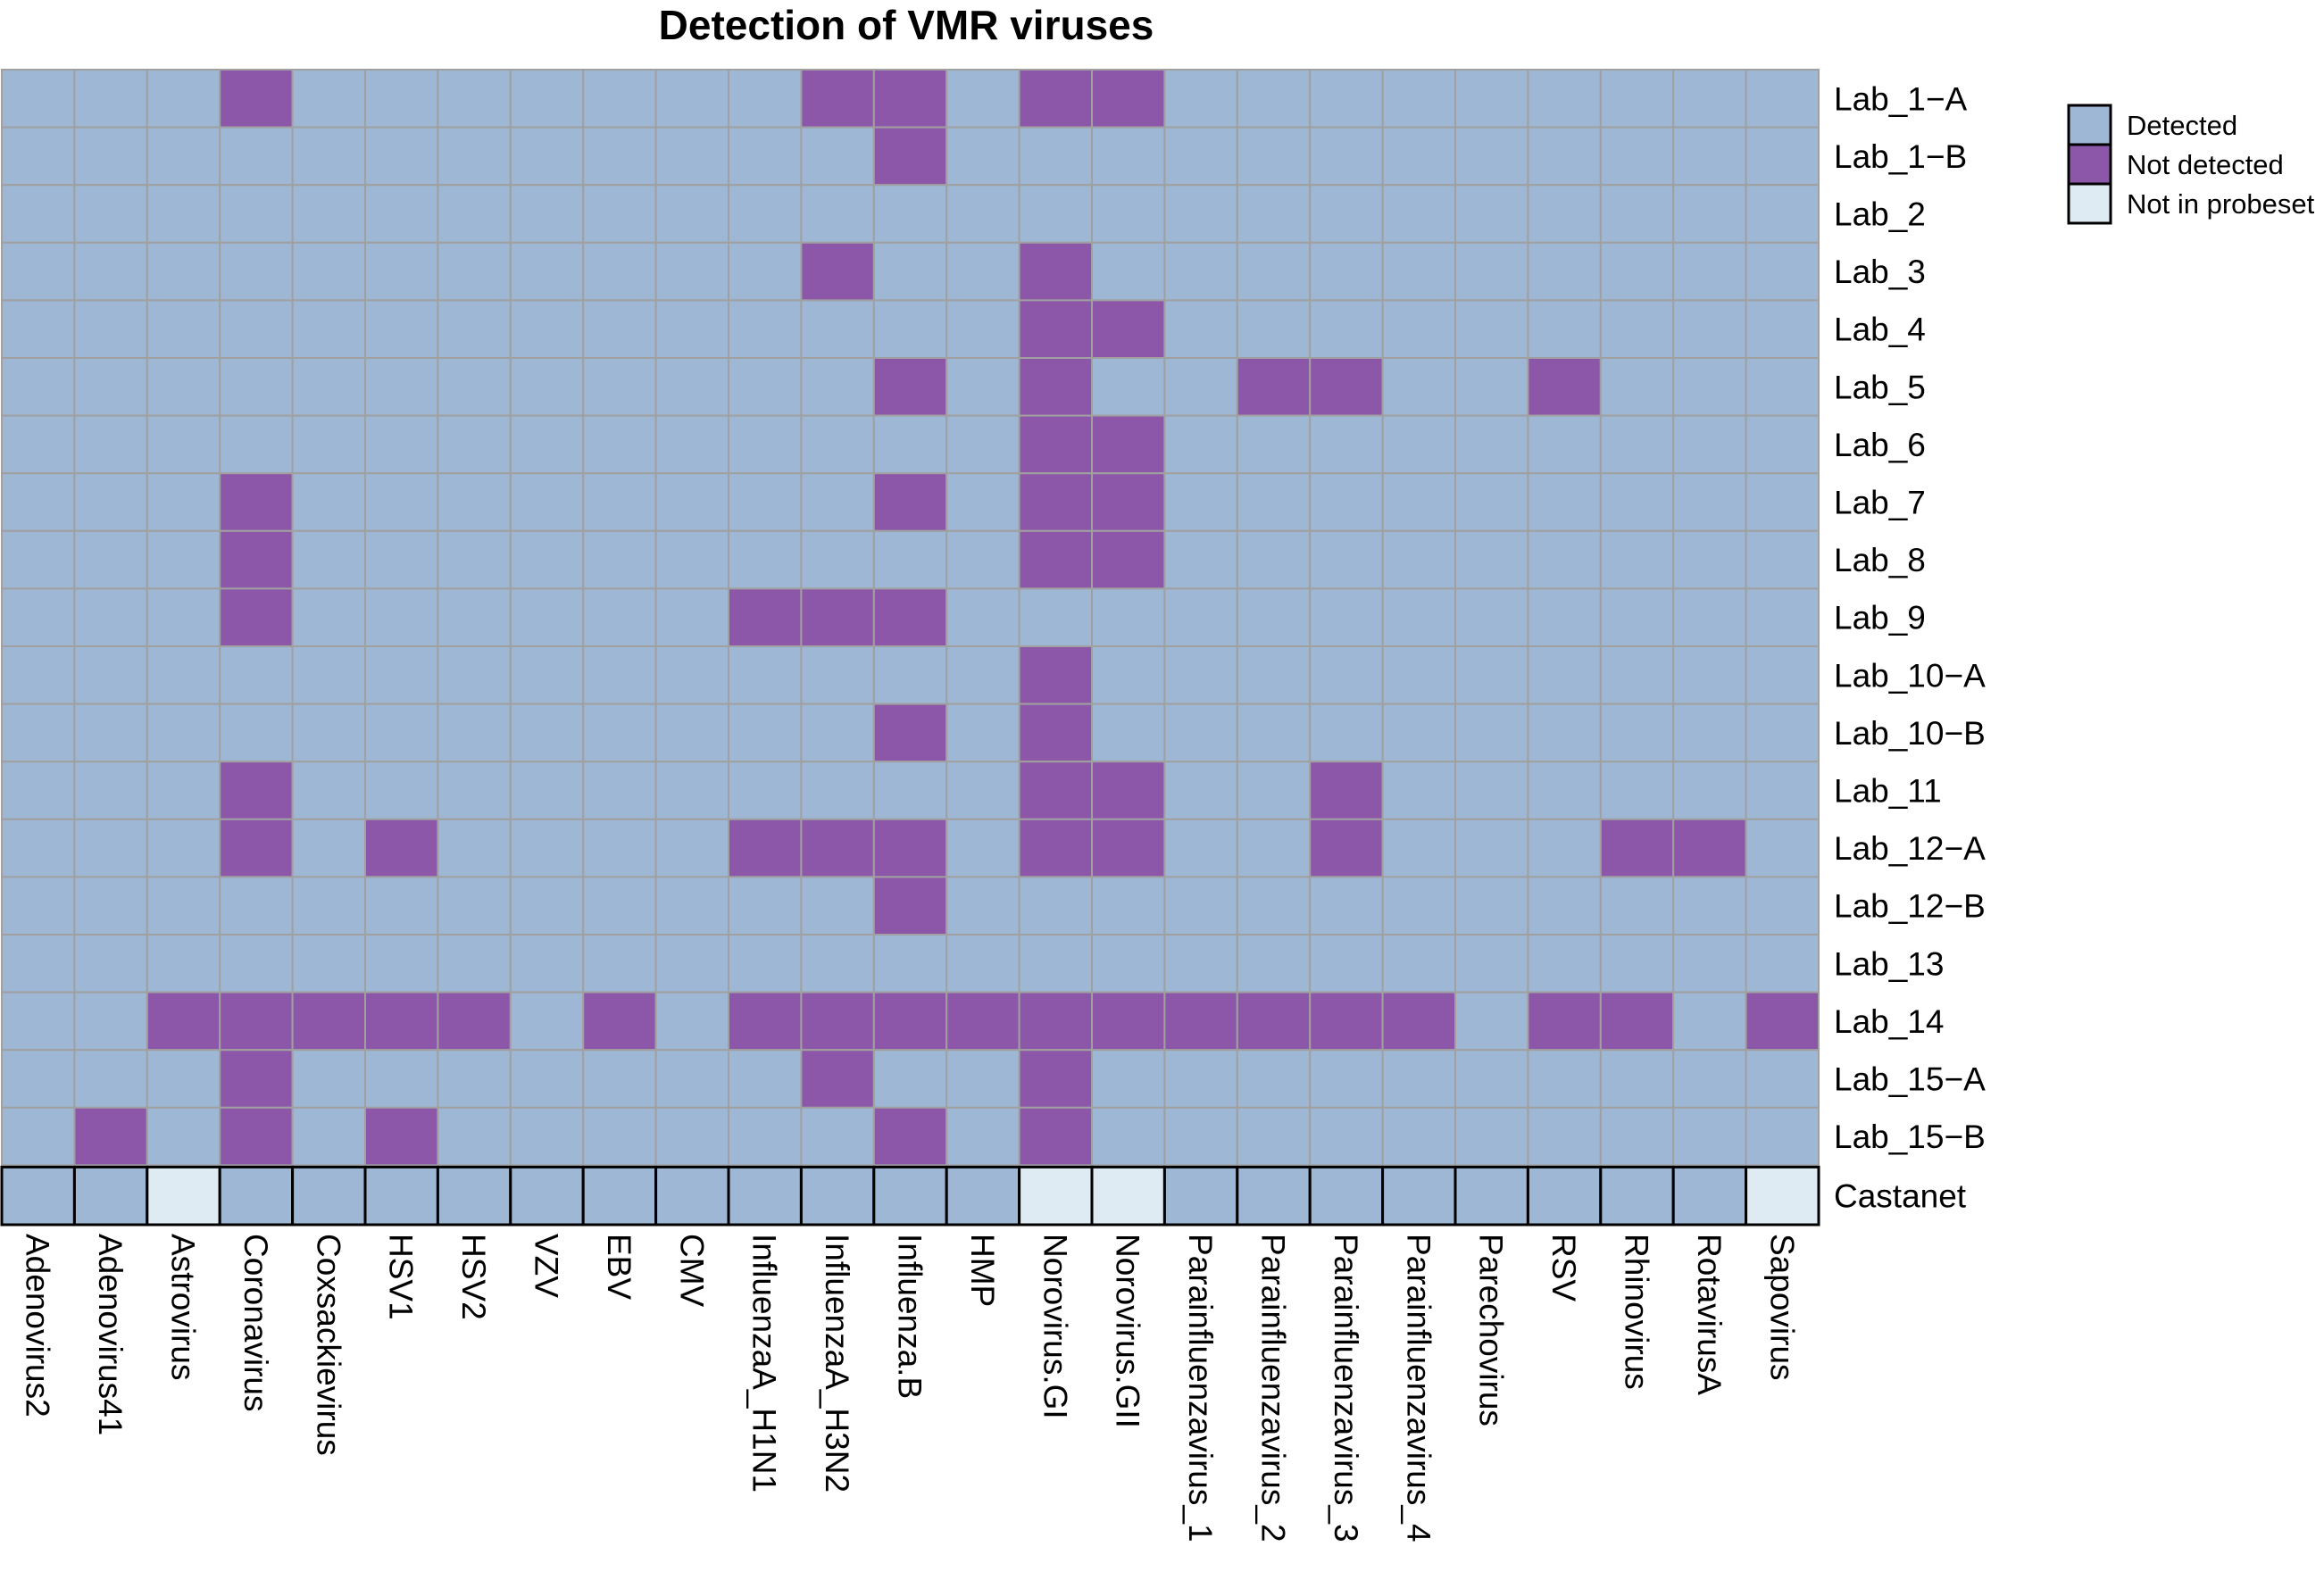 The image size is (2324, 1580). I want to click on cell-lab-3-norovirus-gi, so click(1055, 271).